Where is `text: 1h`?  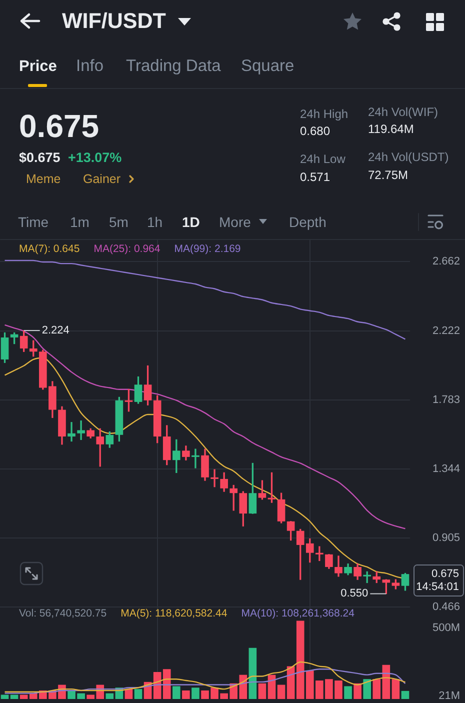
text: 1h is located at coordinates (155, 222).